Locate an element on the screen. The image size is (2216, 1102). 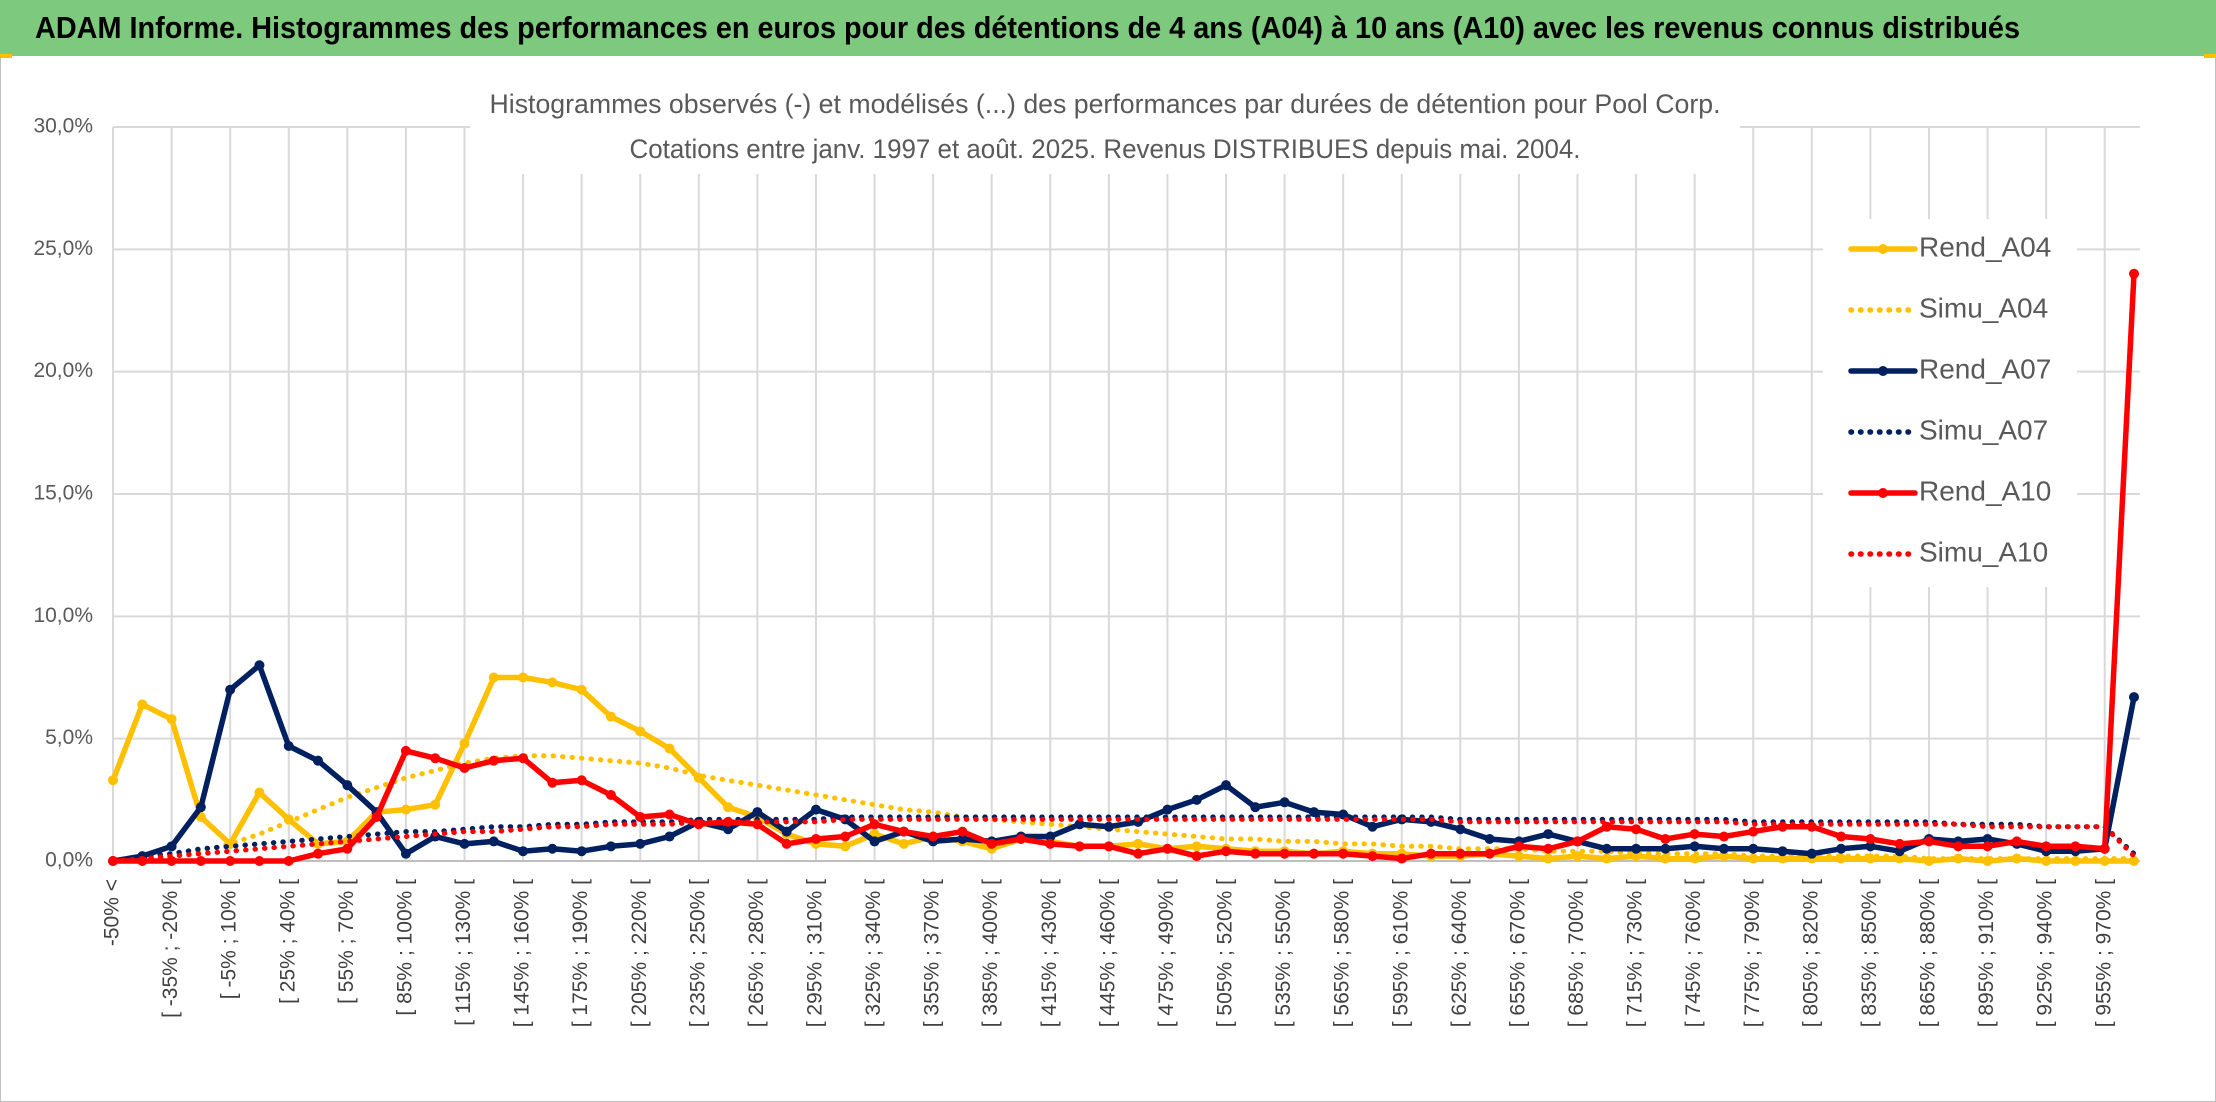
x-tick-label: [ 685% ; 700% [ is located at coordinates (1576, 953).